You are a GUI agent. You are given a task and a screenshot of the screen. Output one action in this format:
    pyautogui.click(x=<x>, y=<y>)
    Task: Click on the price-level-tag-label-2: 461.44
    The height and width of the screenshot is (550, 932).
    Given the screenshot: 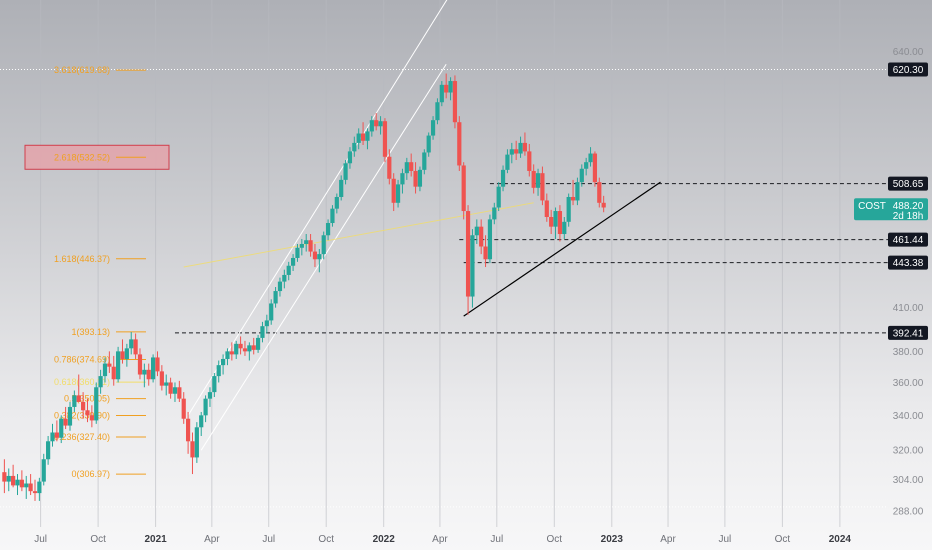 What is the action you would take?
    pyautogui.click(x=908, y=240)
    